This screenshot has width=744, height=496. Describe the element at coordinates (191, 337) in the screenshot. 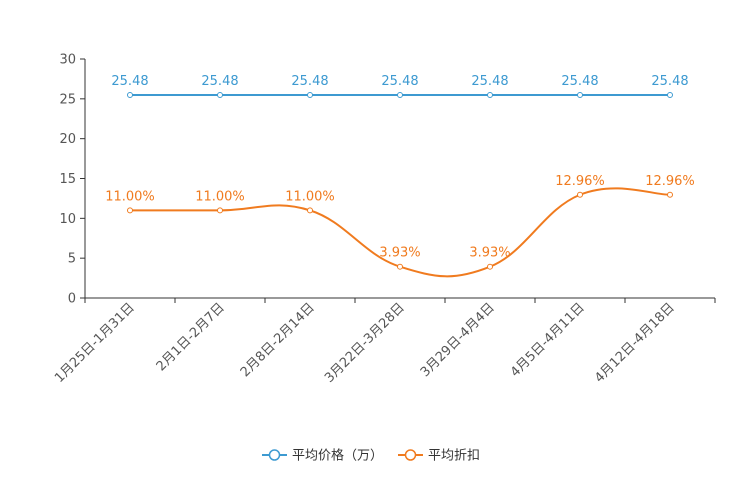

I see `x-tick-label: 2月1日-2月7日` at that location.